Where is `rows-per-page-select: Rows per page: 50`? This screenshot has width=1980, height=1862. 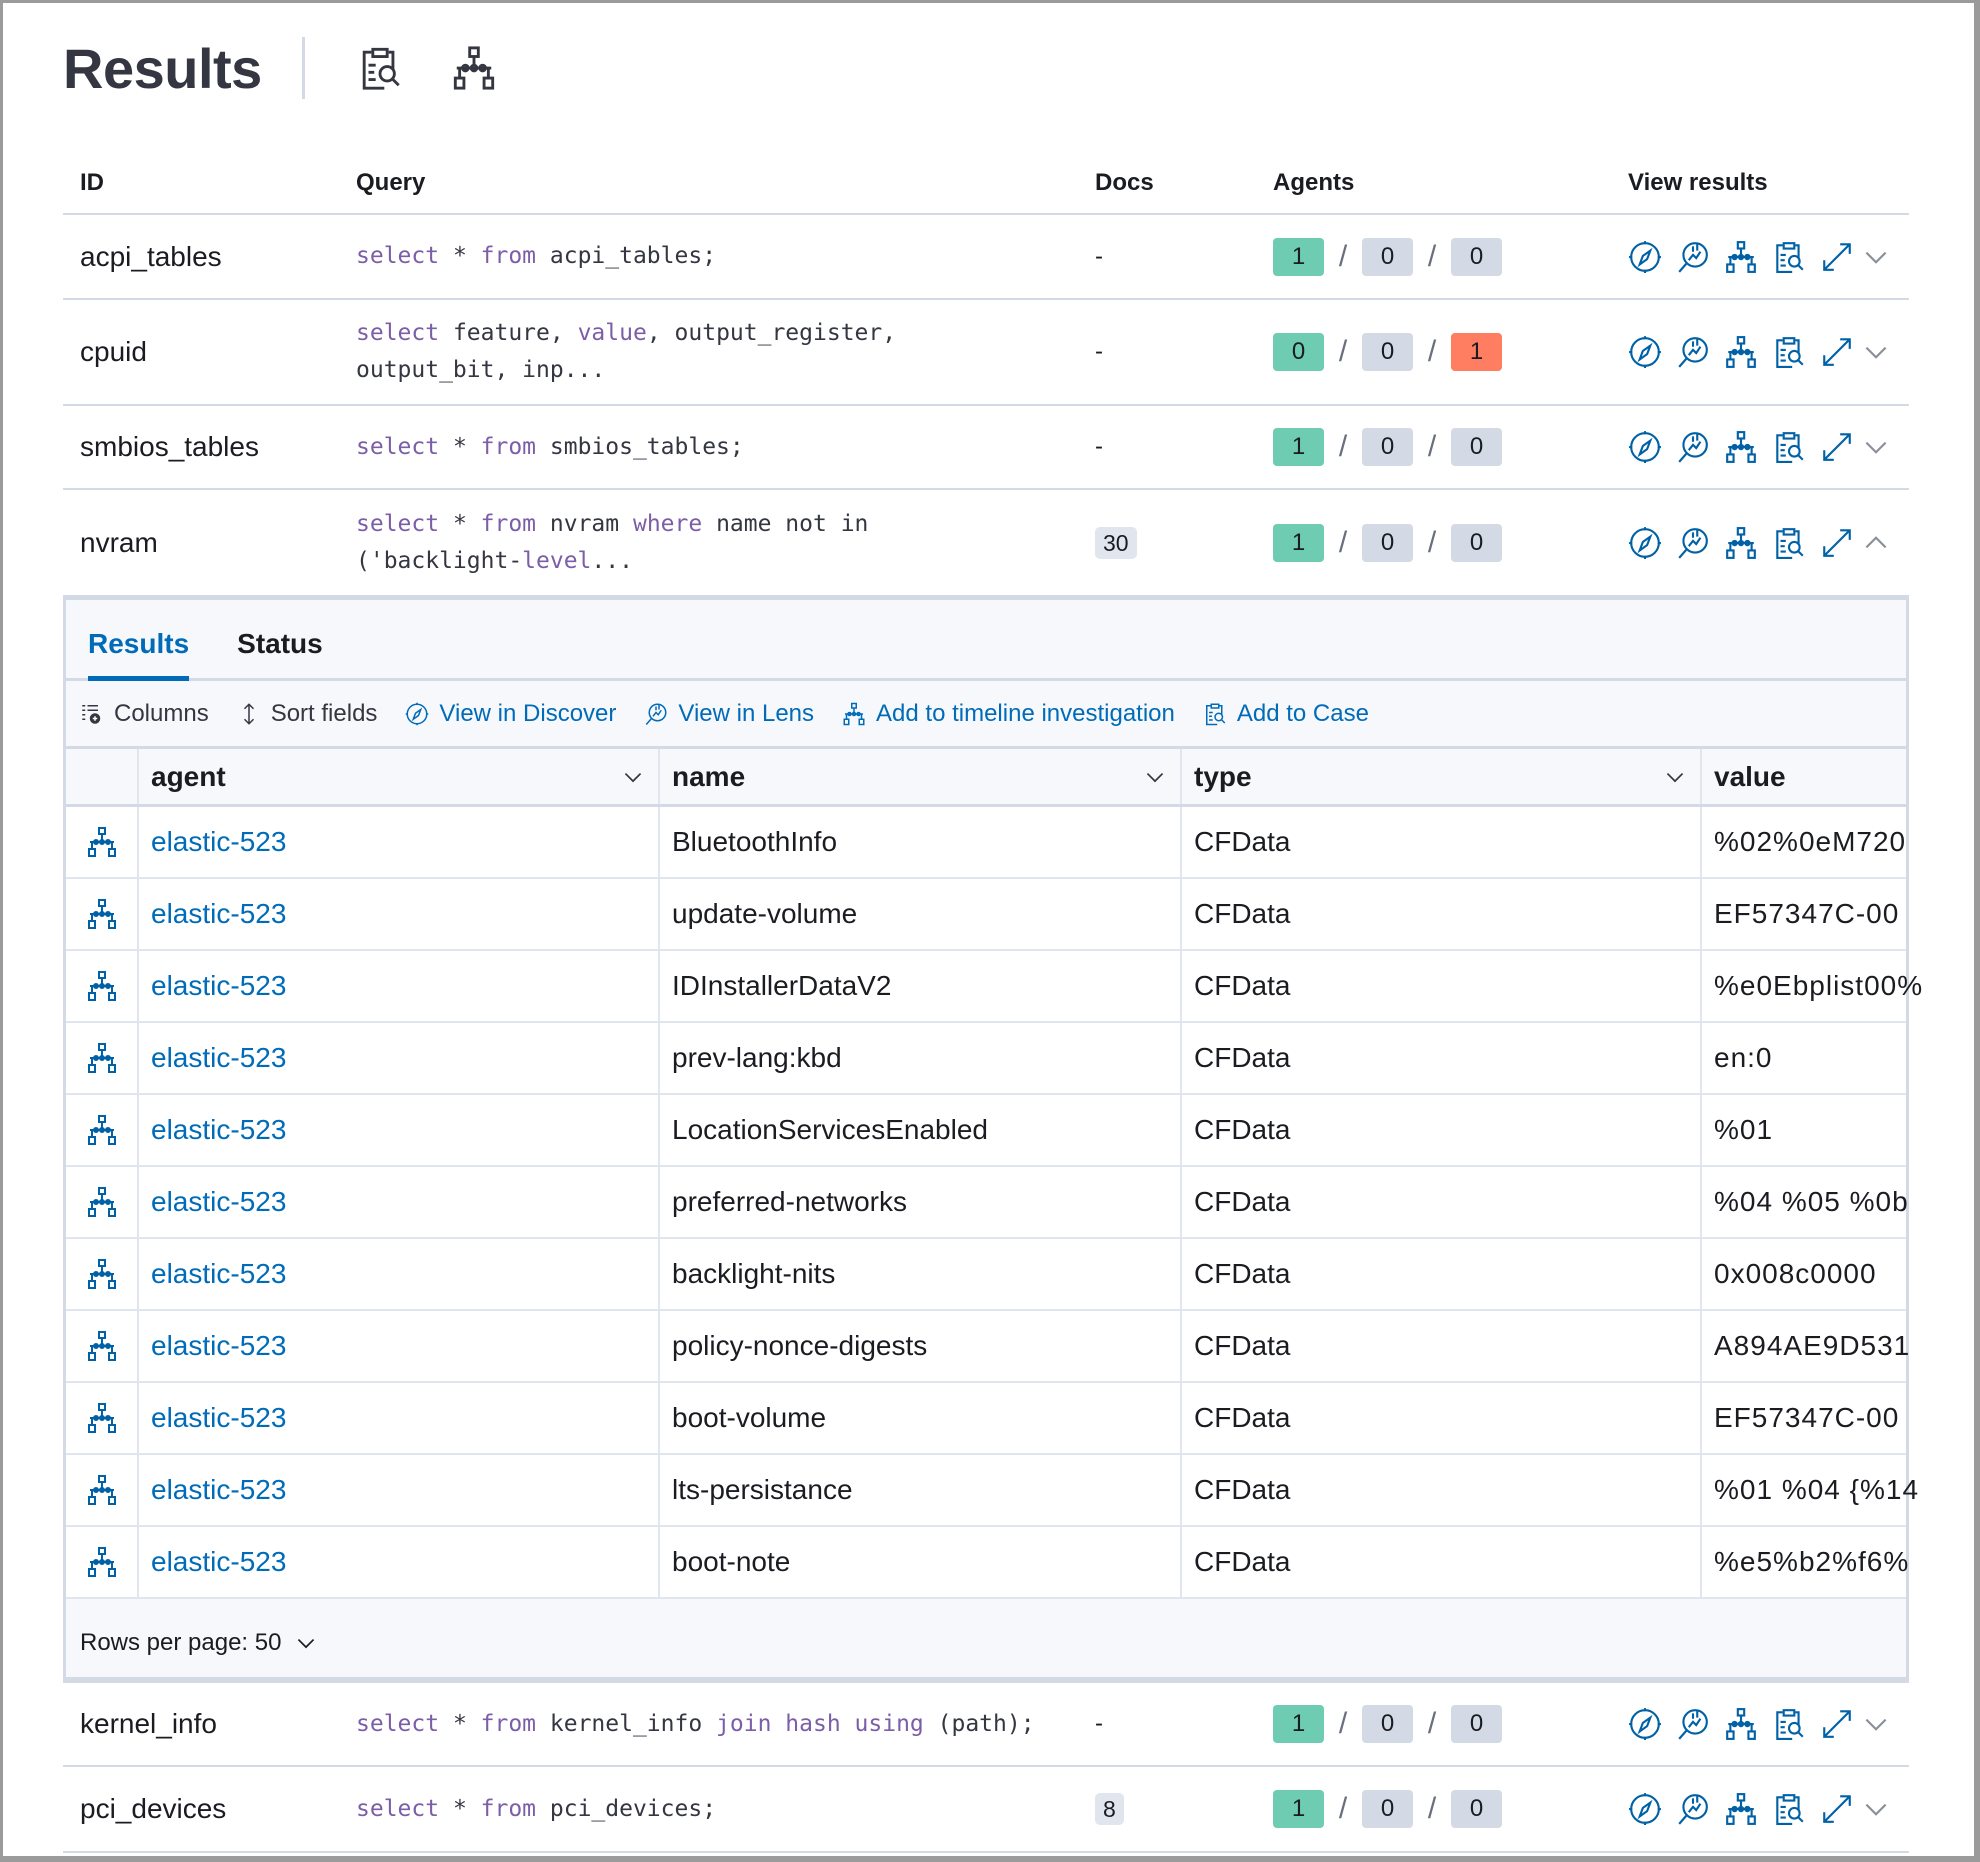
rows-per-page-select: Rows per page: 50 is located at coordinates (198, 1643).